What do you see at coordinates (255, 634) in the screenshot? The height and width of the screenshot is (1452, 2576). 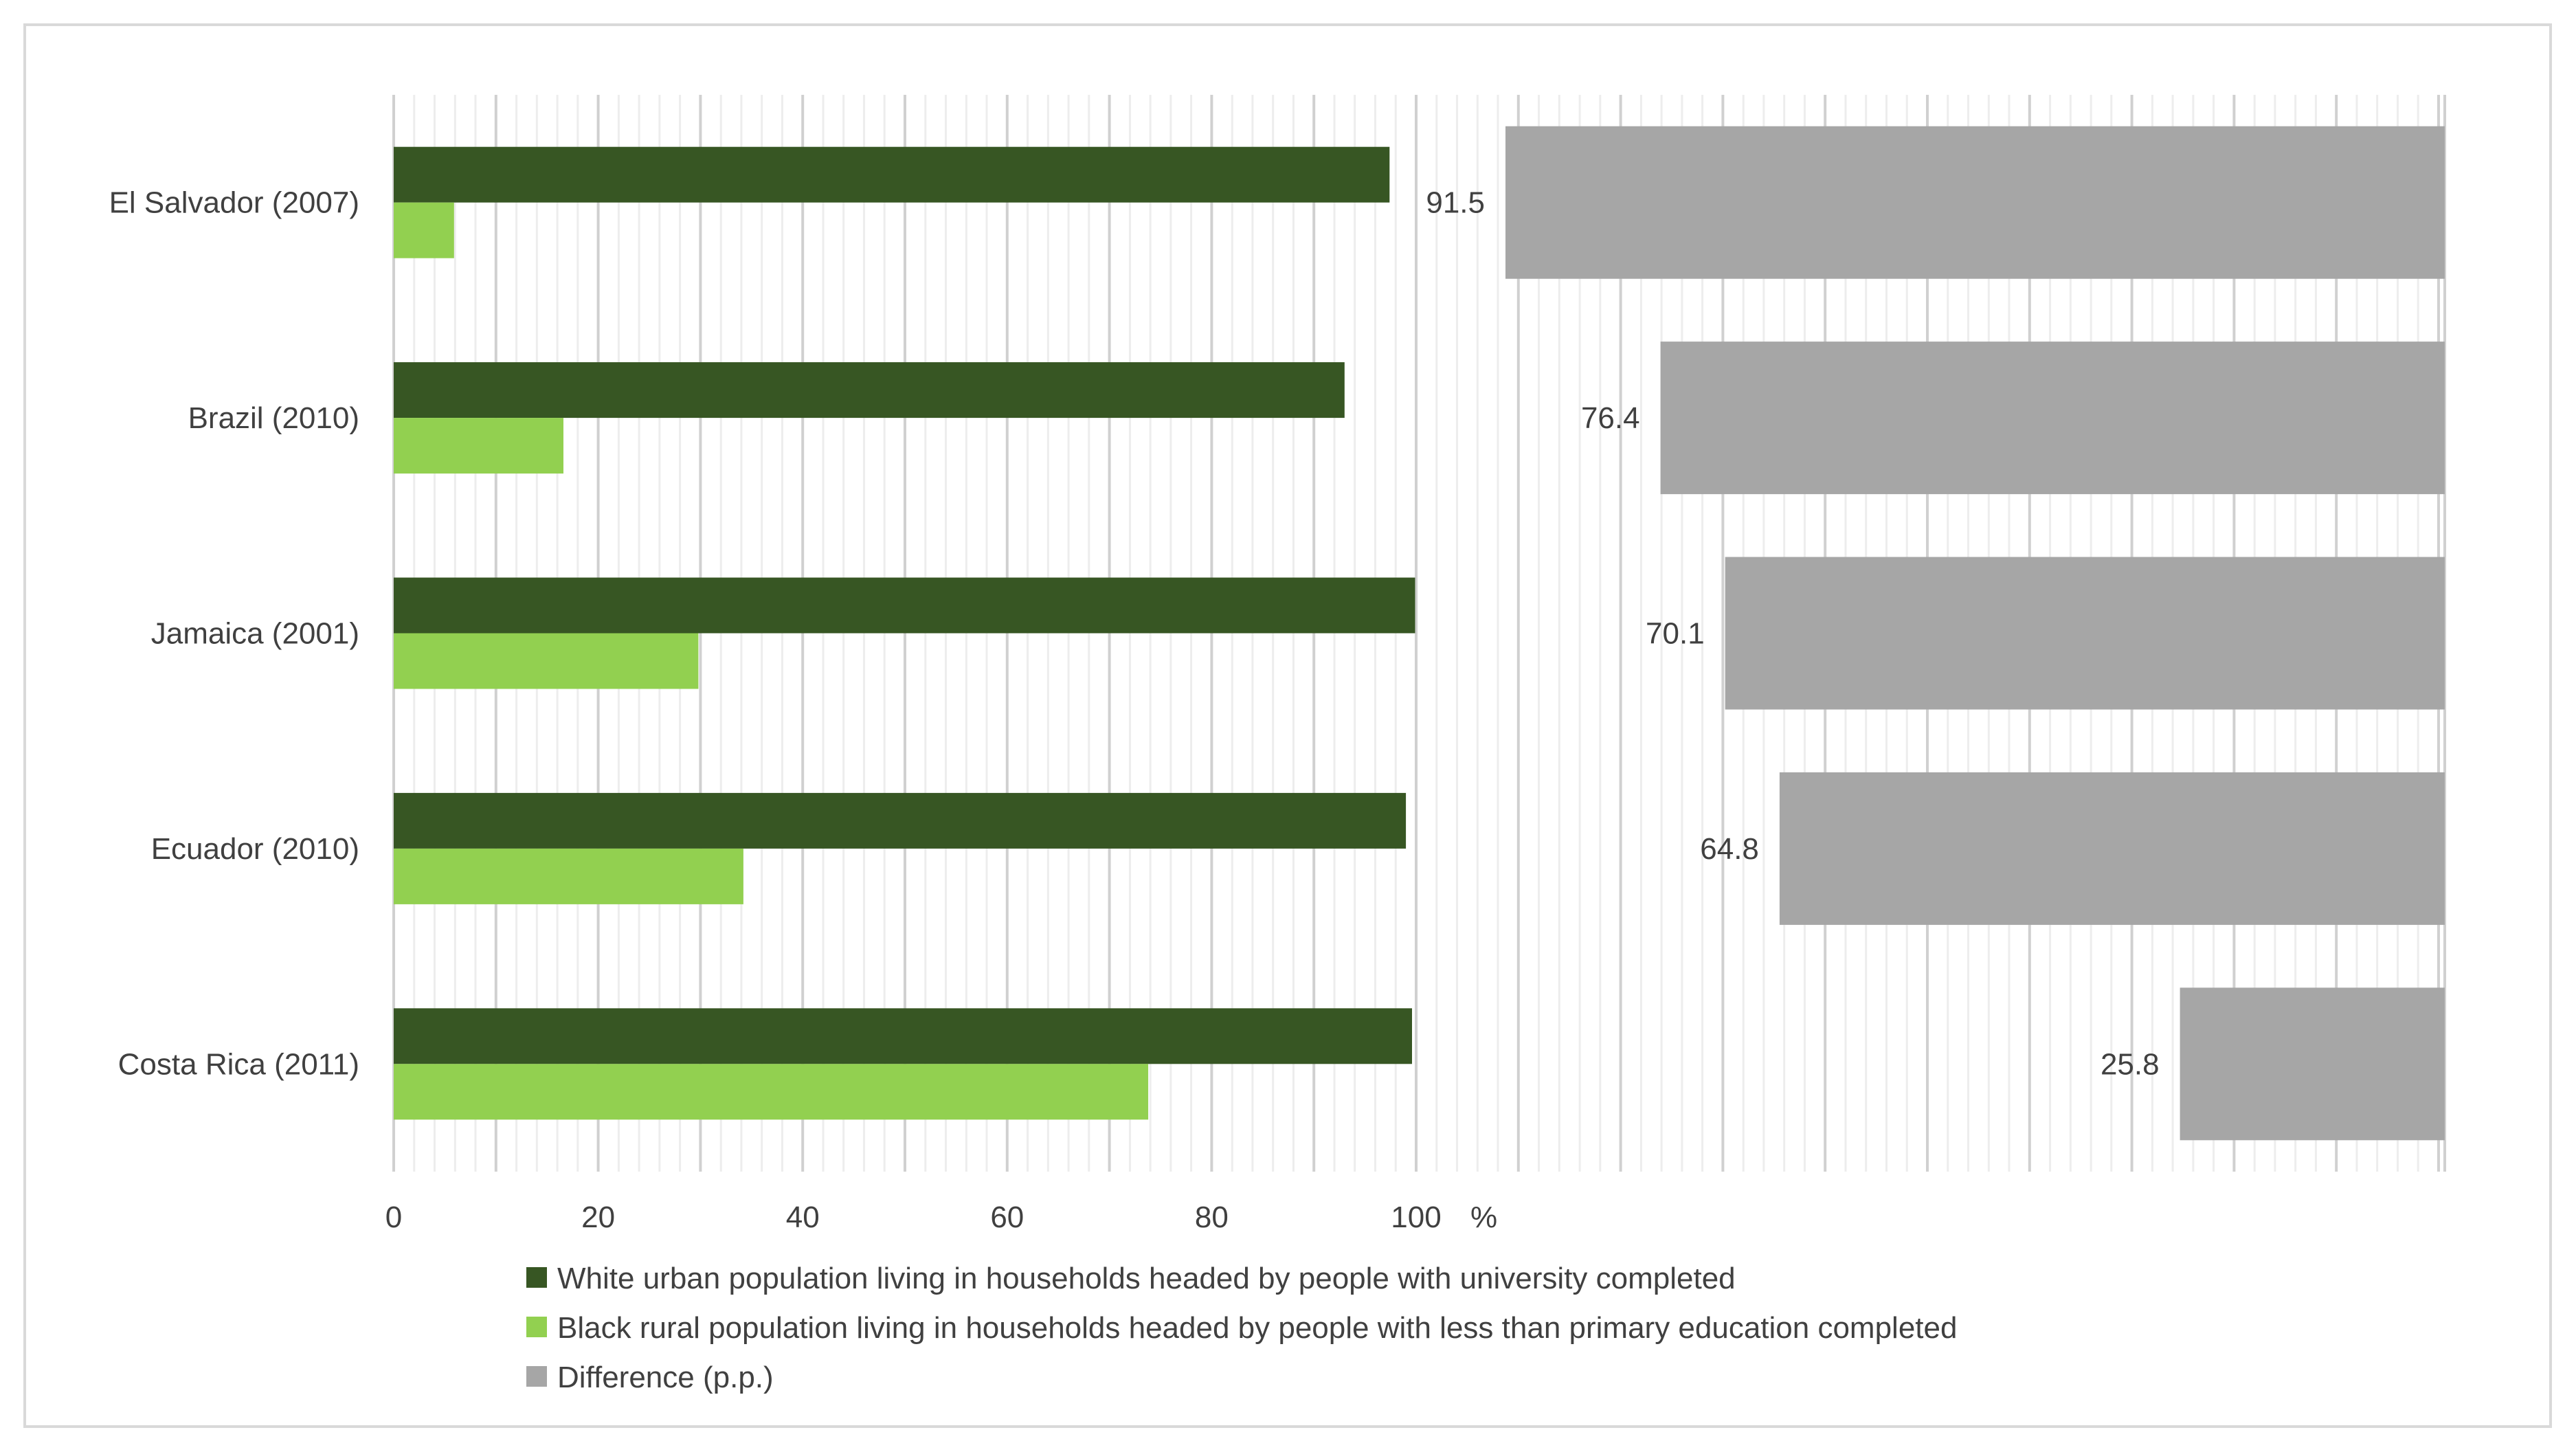 I see `category-label: Jamaica (2001)` at bounding box center [255, 634].